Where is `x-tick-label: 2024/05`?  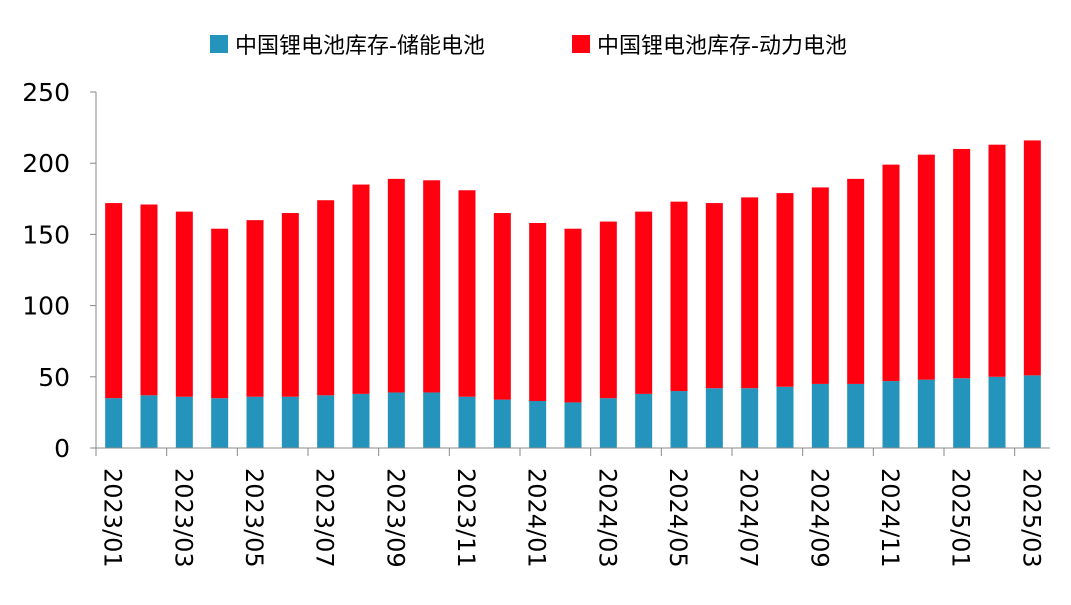 x-tick-label: 2024/05 is located at coordinates (678, 518).